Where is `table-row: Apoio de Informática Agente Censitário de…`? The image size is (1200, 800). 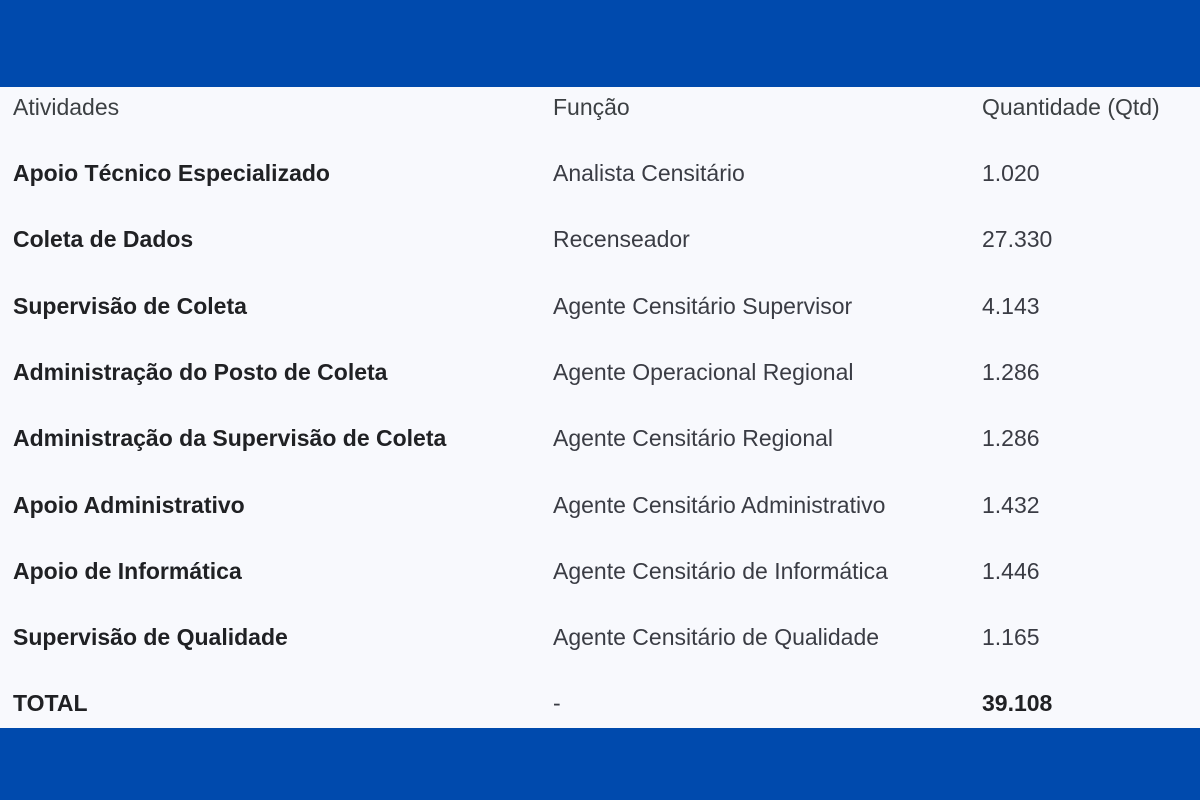 table-row: Apoio de Informática Agente Censitário de… is located at coordinates (600, 571).